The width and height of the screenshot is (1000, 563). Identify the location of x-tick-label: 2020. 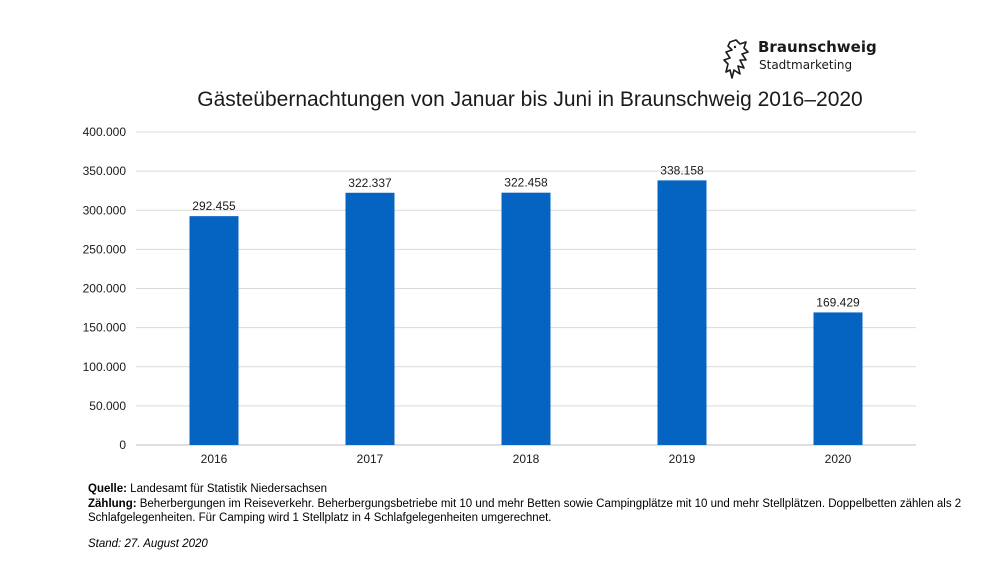
(838, 459).